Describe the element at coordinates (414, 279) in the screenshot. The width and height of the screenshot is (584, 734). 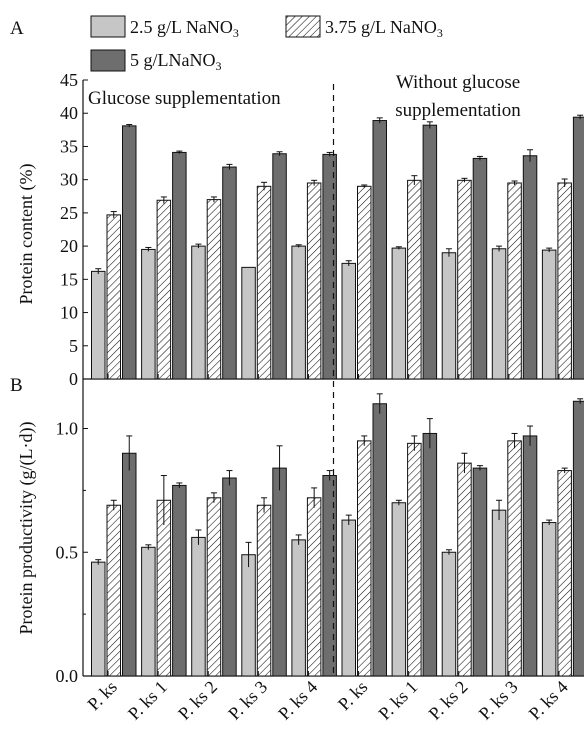
I see `bar-a-s2-c7` at that location.